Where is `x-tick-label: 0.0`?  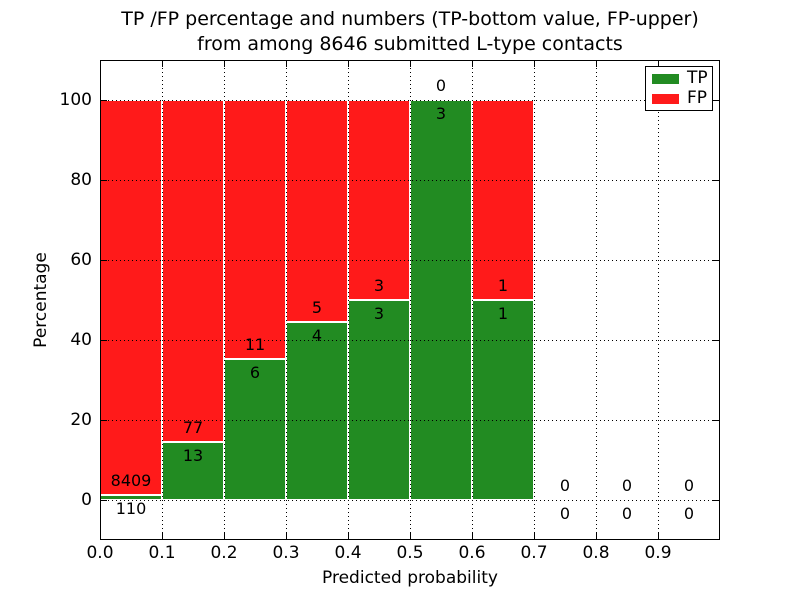 x-tick-label: 0.0 is located at coordinates (100, 553).